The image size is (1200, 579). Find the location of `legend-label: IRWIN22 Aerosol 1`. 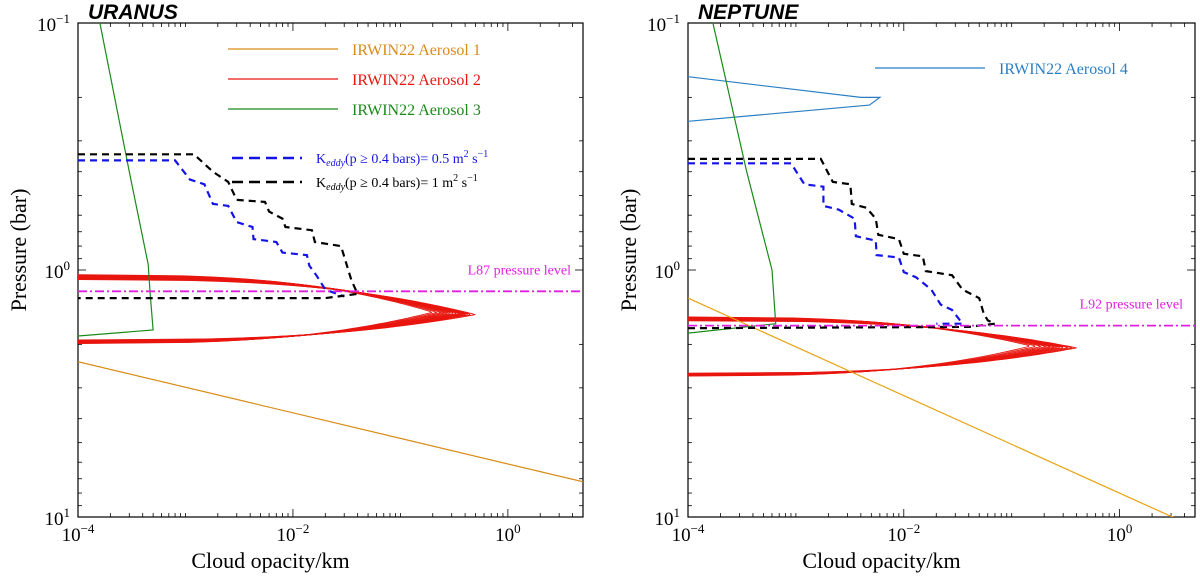

legend-label: IRWIN22 Aerosol 1 is located at coordinates (416, 50).